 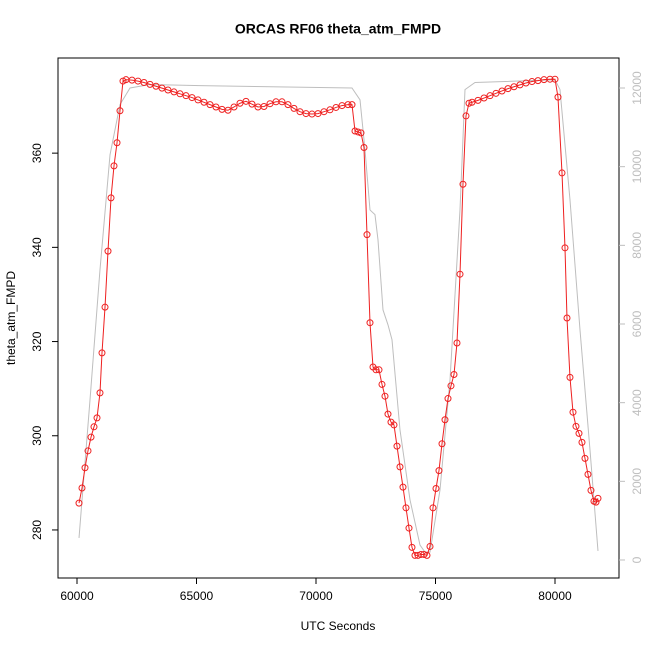 I want to click on chart-title: ORCAS RF06 theta_atm_FMPD, so click(x=338, y=29).